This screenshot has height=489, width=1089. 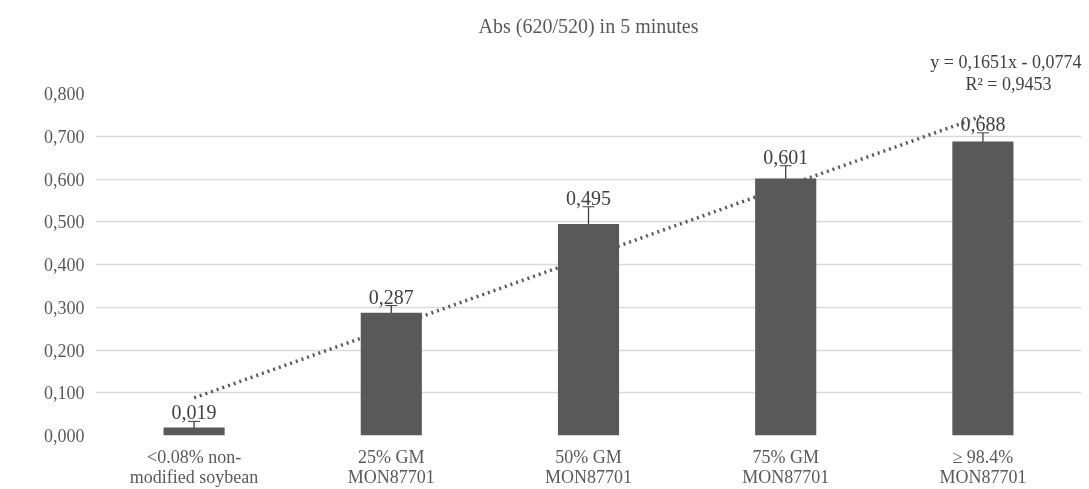 I want to click on x-tick-label: 50% GM MON87701, so click(x=589, y=466).